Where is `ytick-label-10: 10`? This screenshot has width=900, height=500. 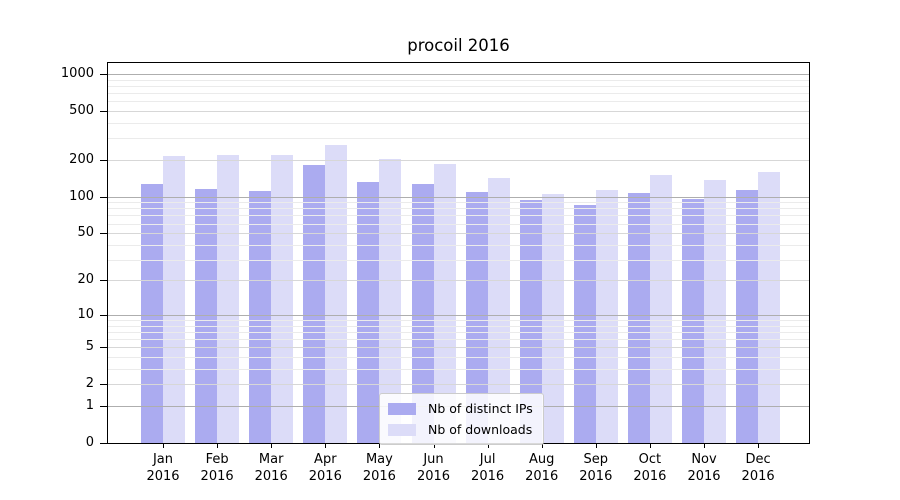
ytick-label-10: 10 is located at coordinates (85, 314).